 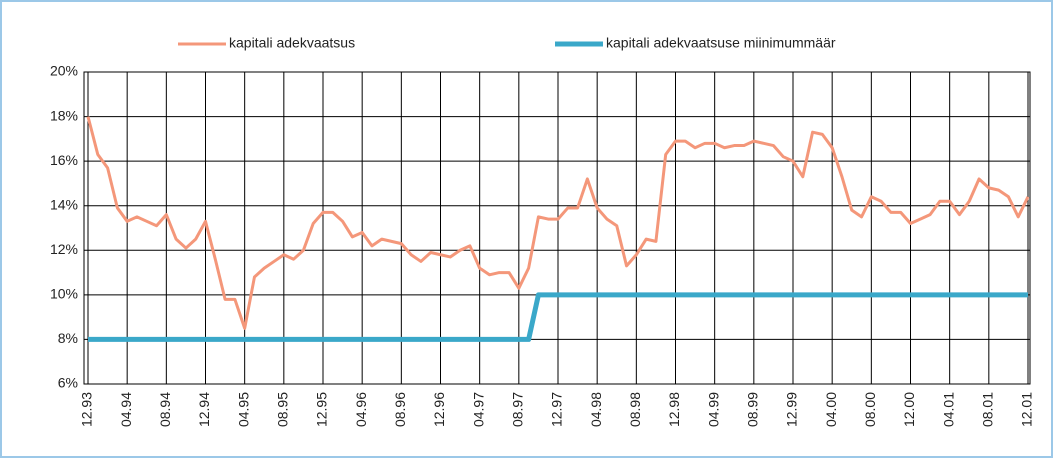 What do you see at coordinates (68, 383) in the screenshot?
I see `y-tick-label: 6%` at bounding box center [68, 383].